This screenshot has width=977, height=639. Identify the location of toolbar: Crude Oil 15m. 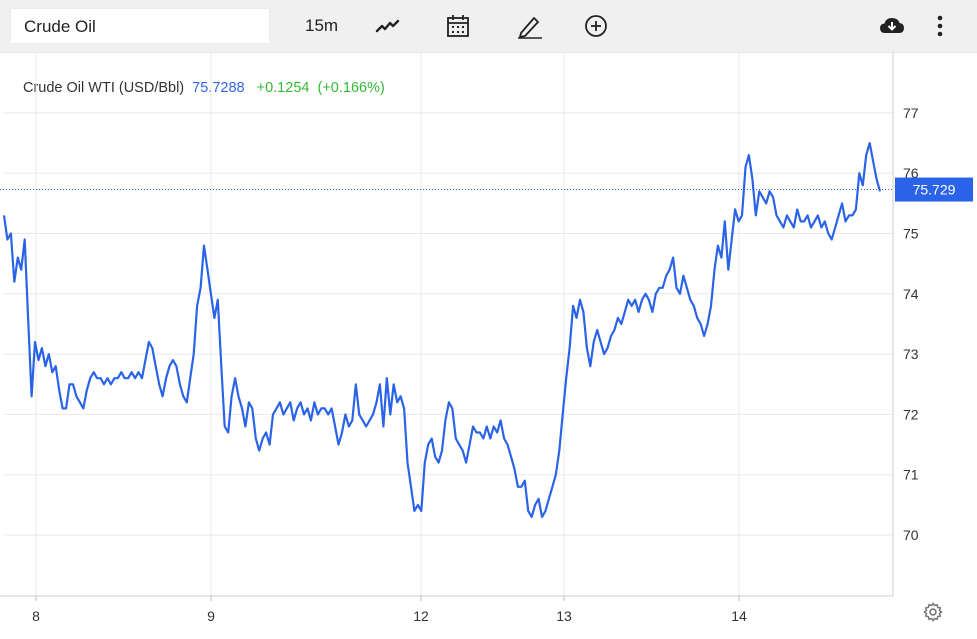
(488, 26).